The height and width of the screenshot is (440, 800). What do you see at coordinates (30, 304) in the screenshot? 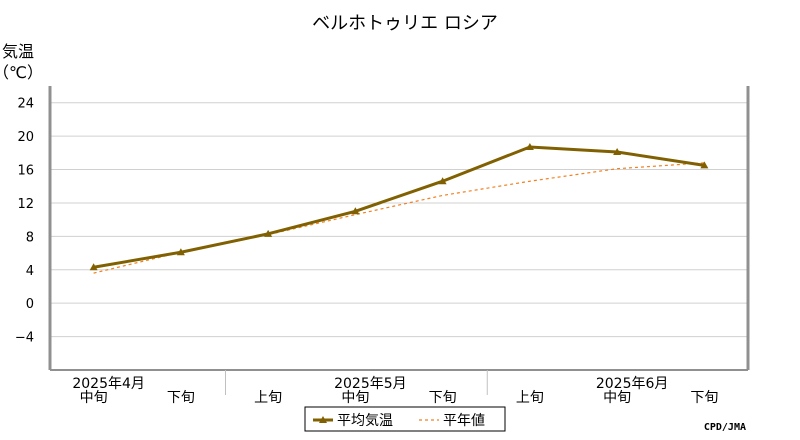
I see `y-tick-label: 0` at bounding box center [30, 304].